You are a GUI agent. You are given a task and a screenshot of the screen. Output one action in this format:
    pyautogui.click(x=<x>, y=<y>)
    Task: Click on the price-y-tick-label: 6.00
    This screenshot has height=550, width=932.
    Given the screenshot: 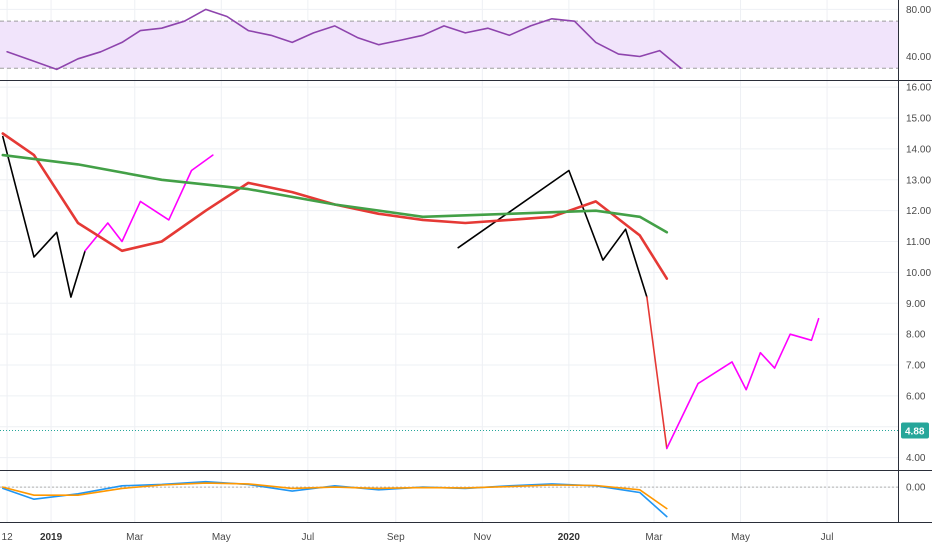 What is the action you would take?
    pyautogui.click(x=916, y=396)
    